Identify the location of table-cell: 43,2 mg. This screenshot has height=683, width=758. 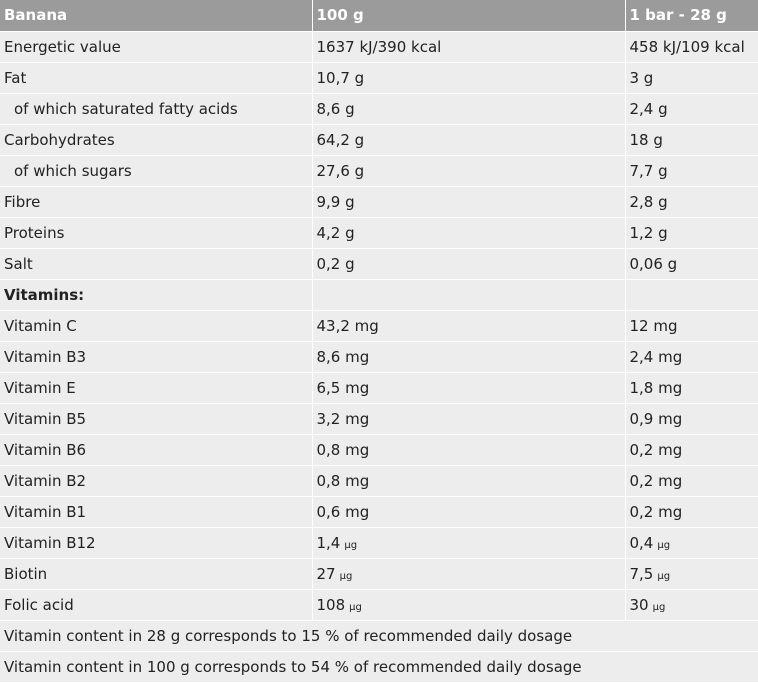
(469, 326).